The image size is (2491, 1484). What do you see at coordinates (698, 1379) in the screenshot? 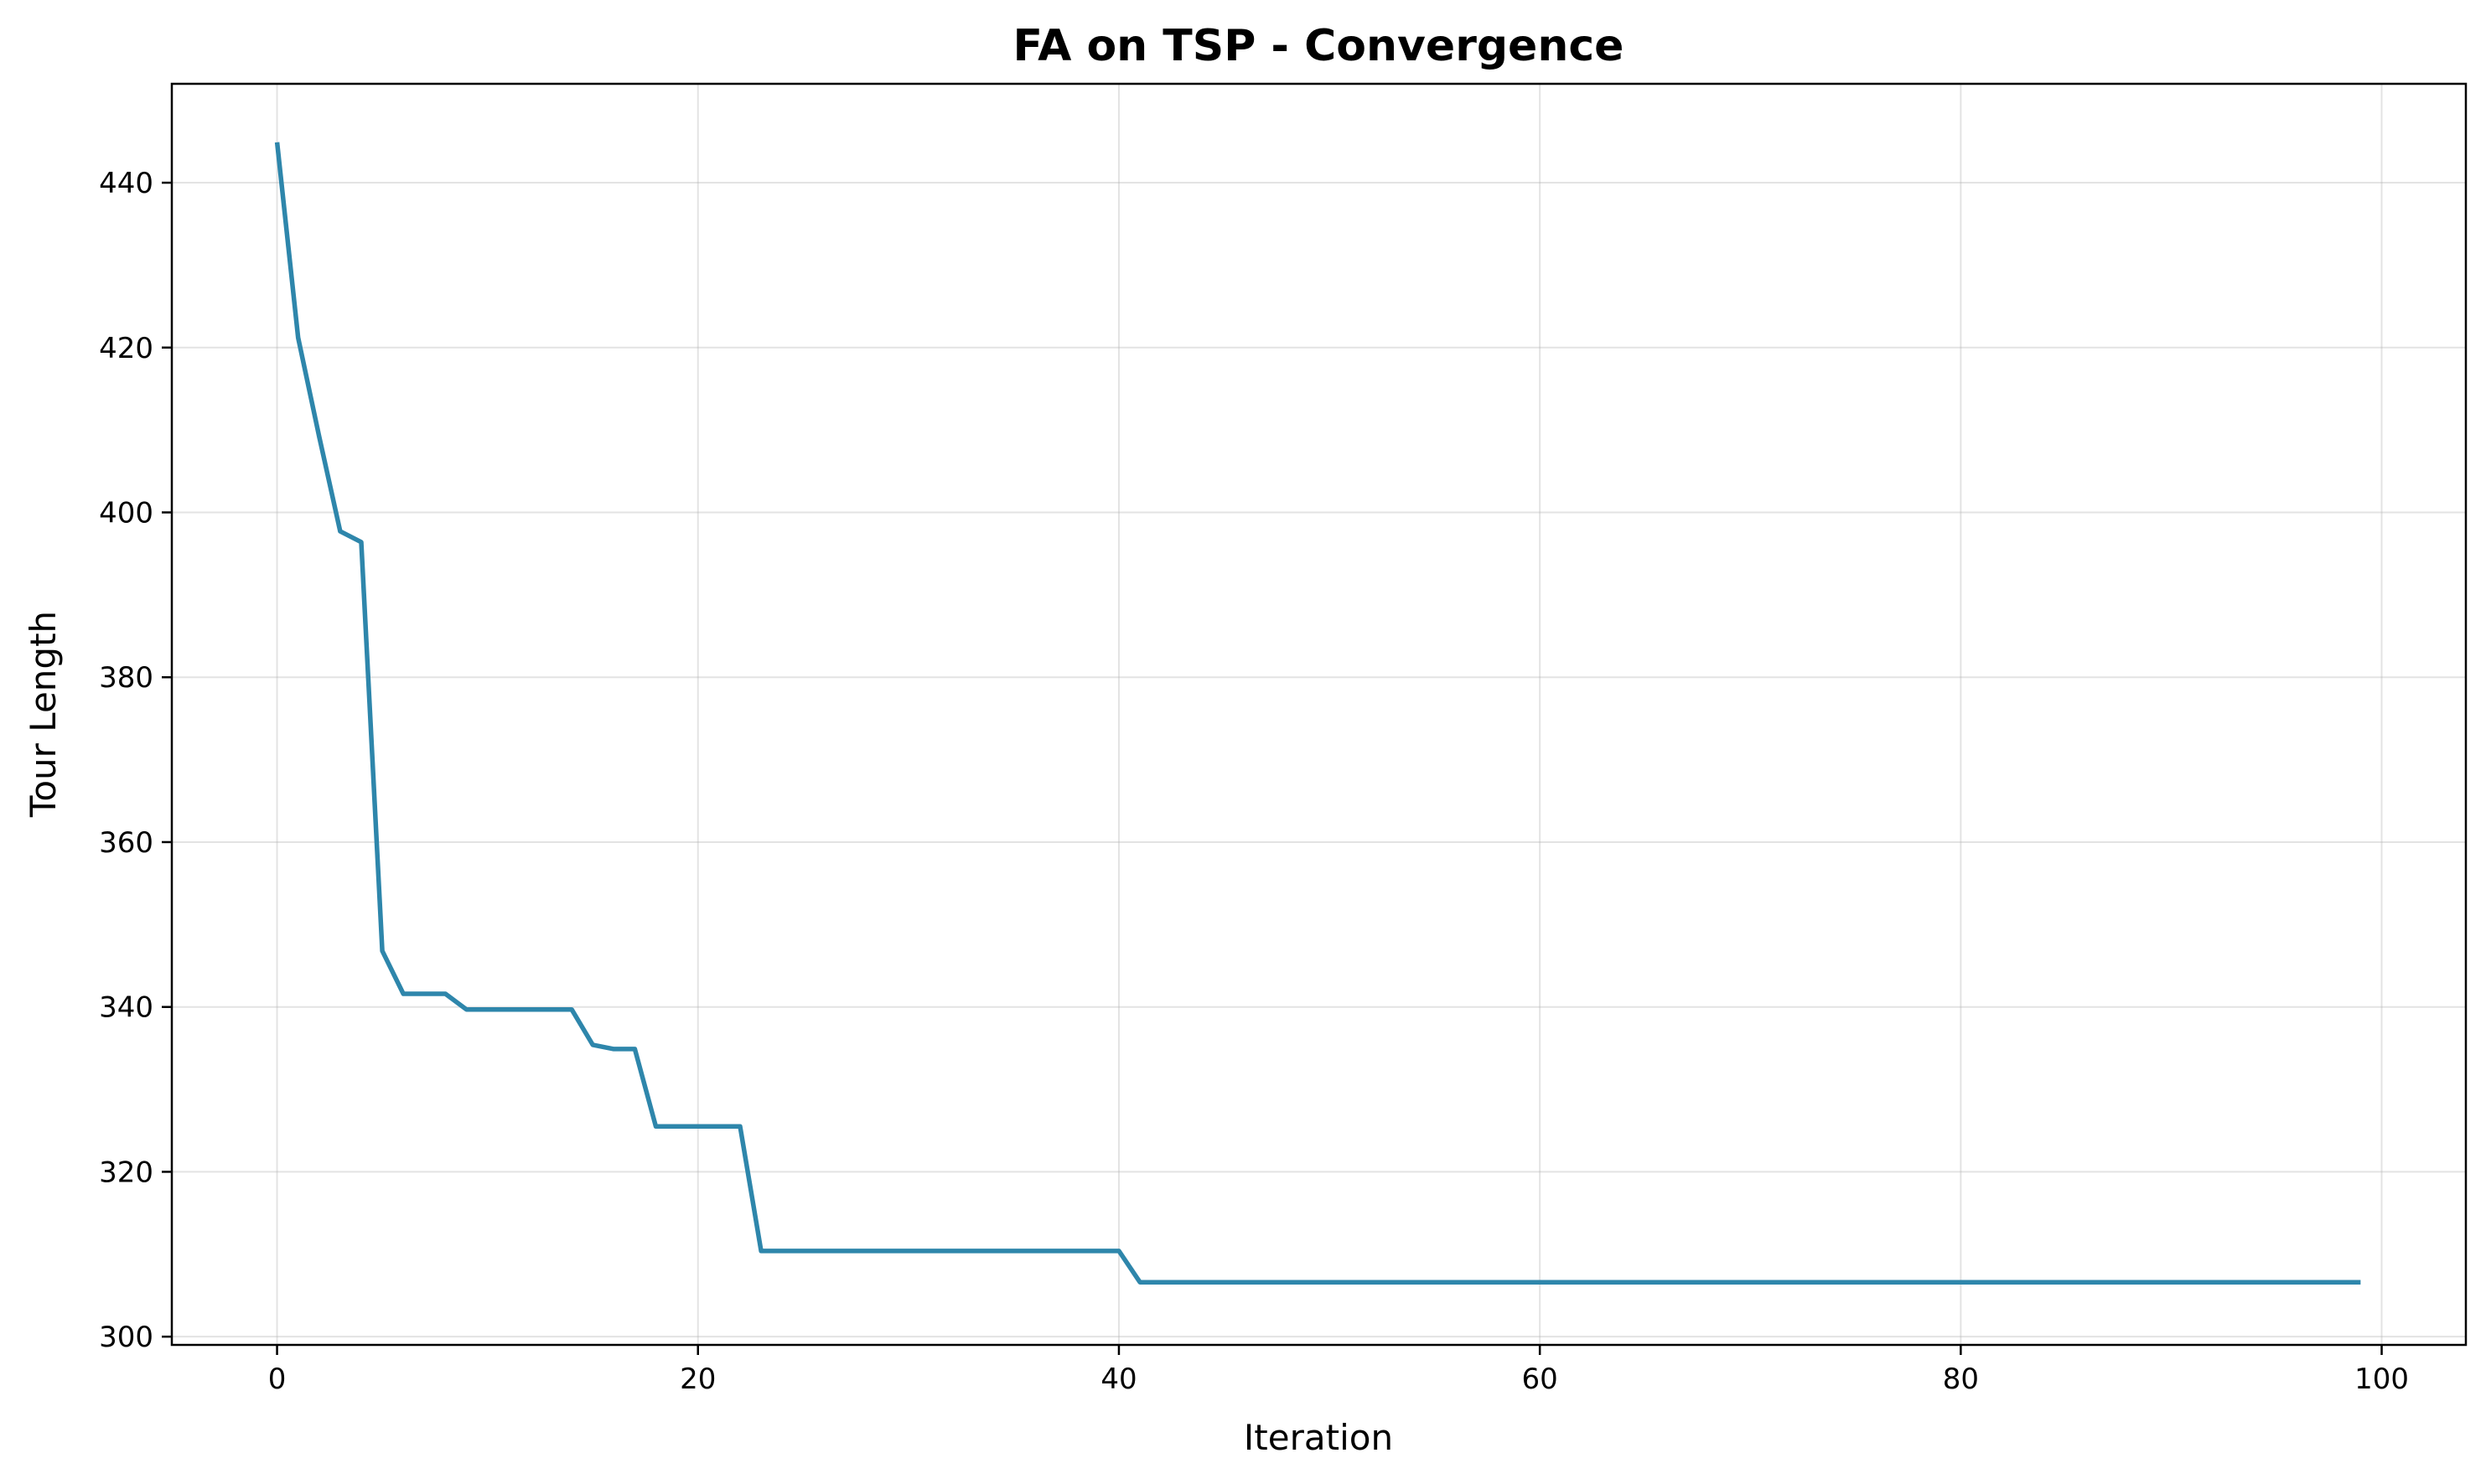
I see `x-tick-label: 20` at bounding box center [698, 1379].